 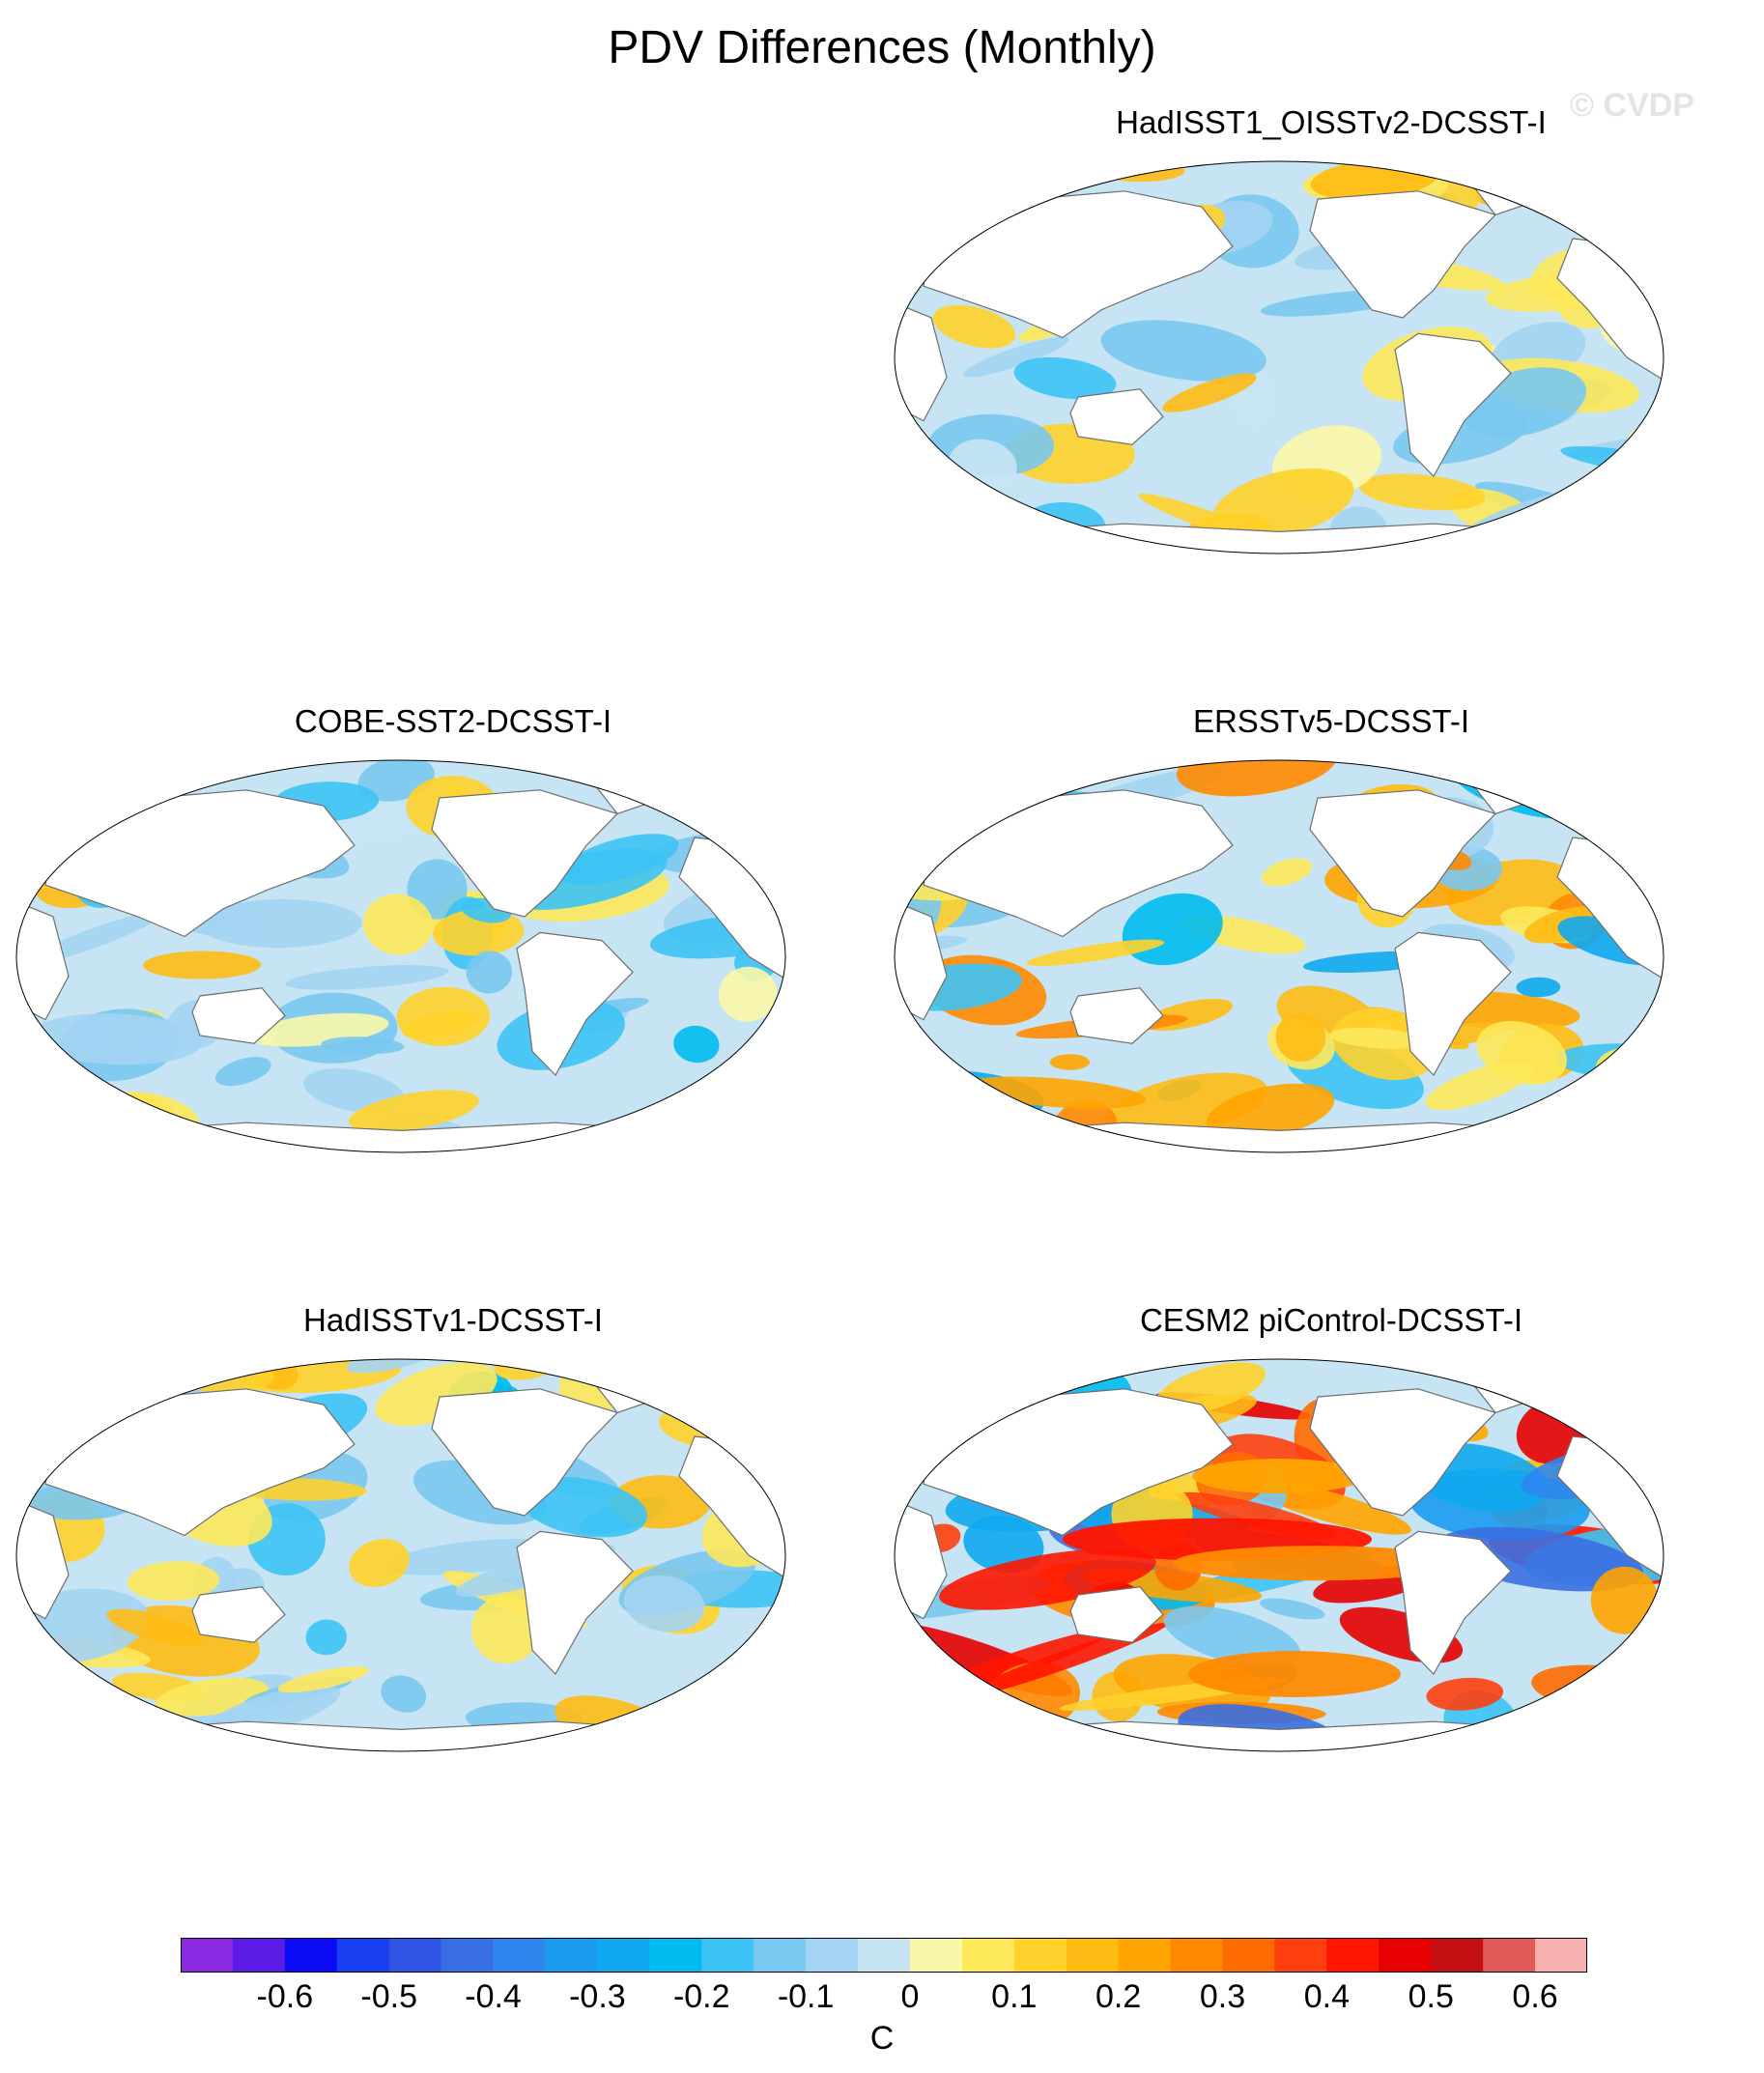 I want to click on figure-title: PDV Differences (Monthly), so click(x=882, y=47).